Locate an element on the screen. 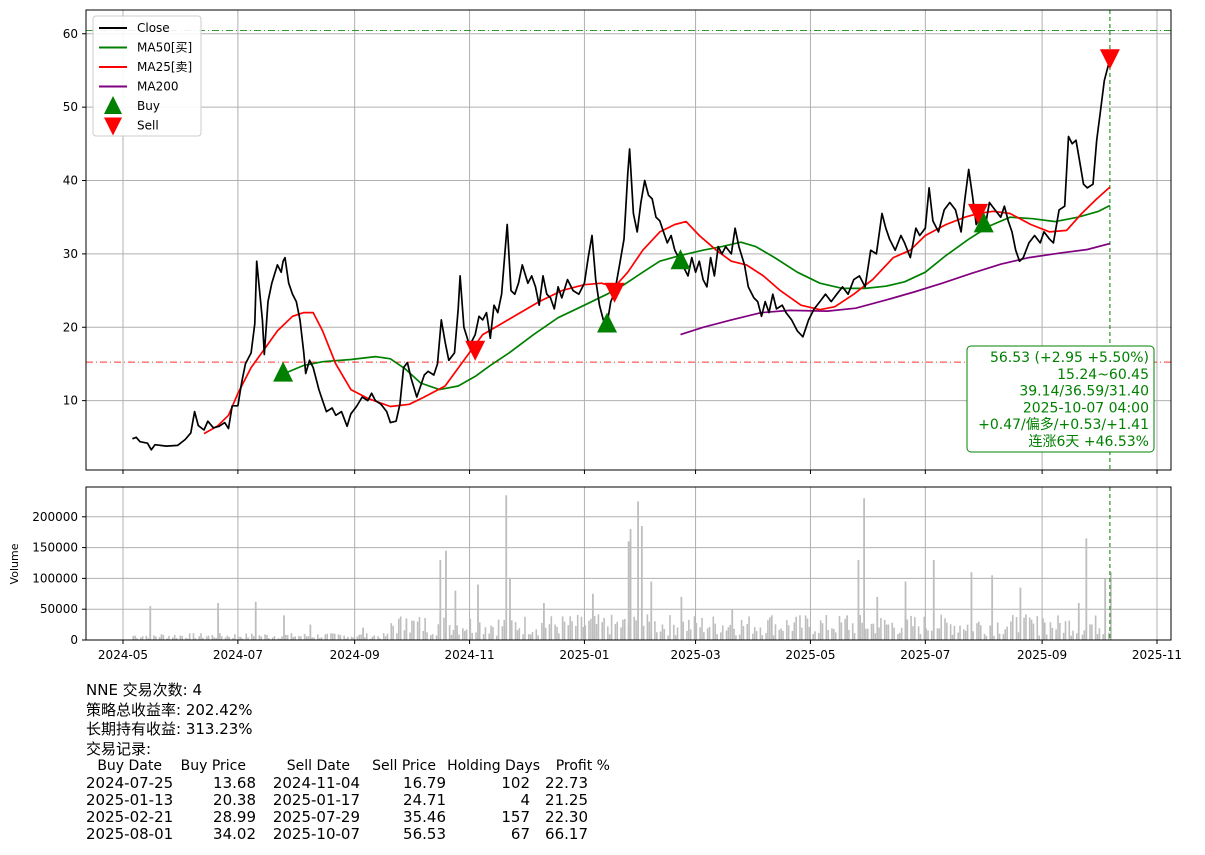  buy-date-cell: 2025-01-13 is located at coordinates (130, 800).